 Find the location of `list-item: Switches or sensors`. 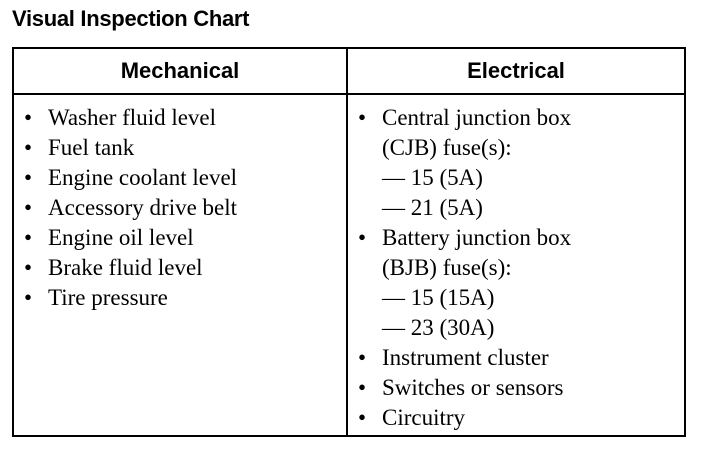

list-item: Switches or sensors is located at coordinates (520, 388).